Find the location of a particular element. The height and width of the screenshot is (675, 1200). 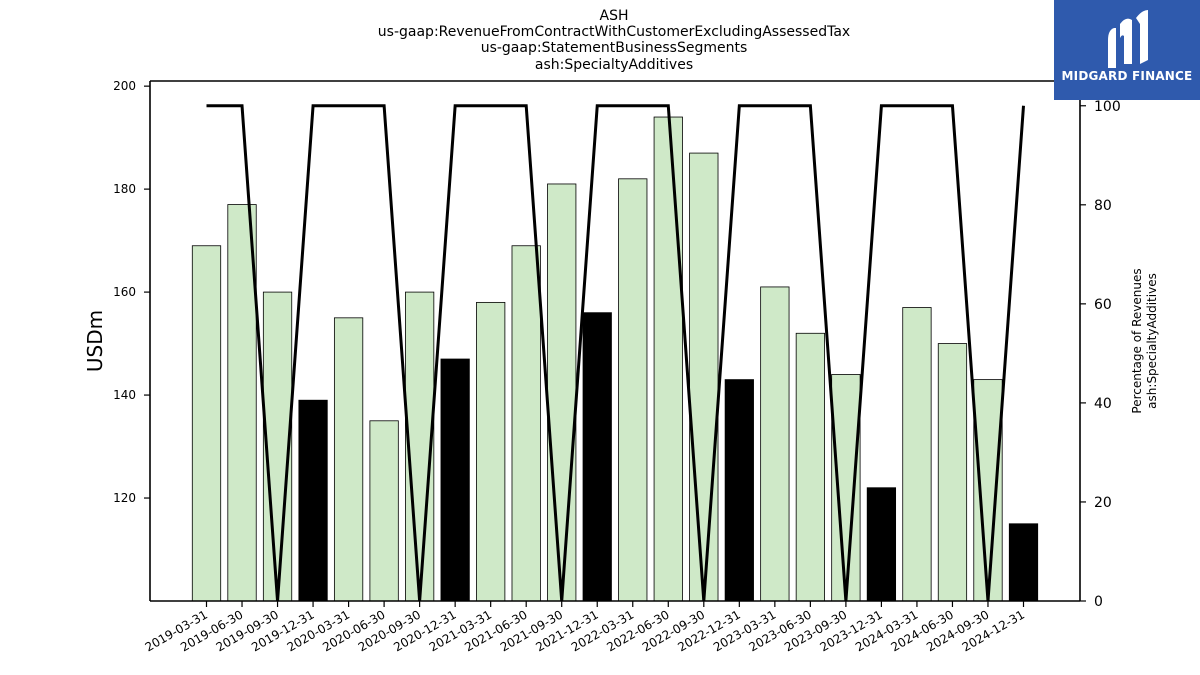

title-line-1: ASH is located at coordinates (614, 16).